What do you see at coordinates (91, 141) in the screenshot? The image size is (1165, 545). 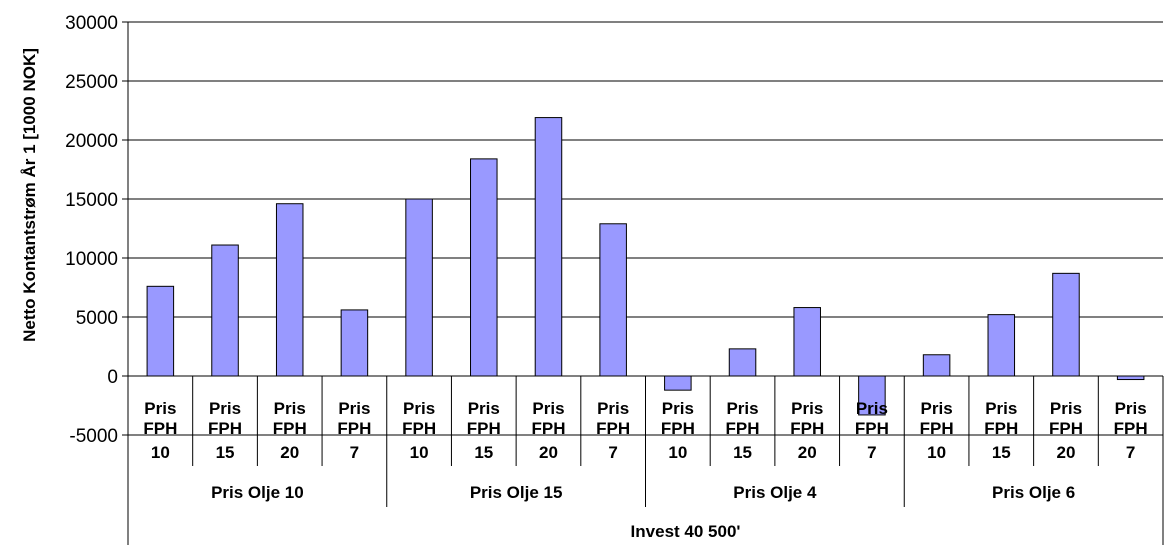 I see `y-tick-label: 20000` at bounding box center [91, 141].